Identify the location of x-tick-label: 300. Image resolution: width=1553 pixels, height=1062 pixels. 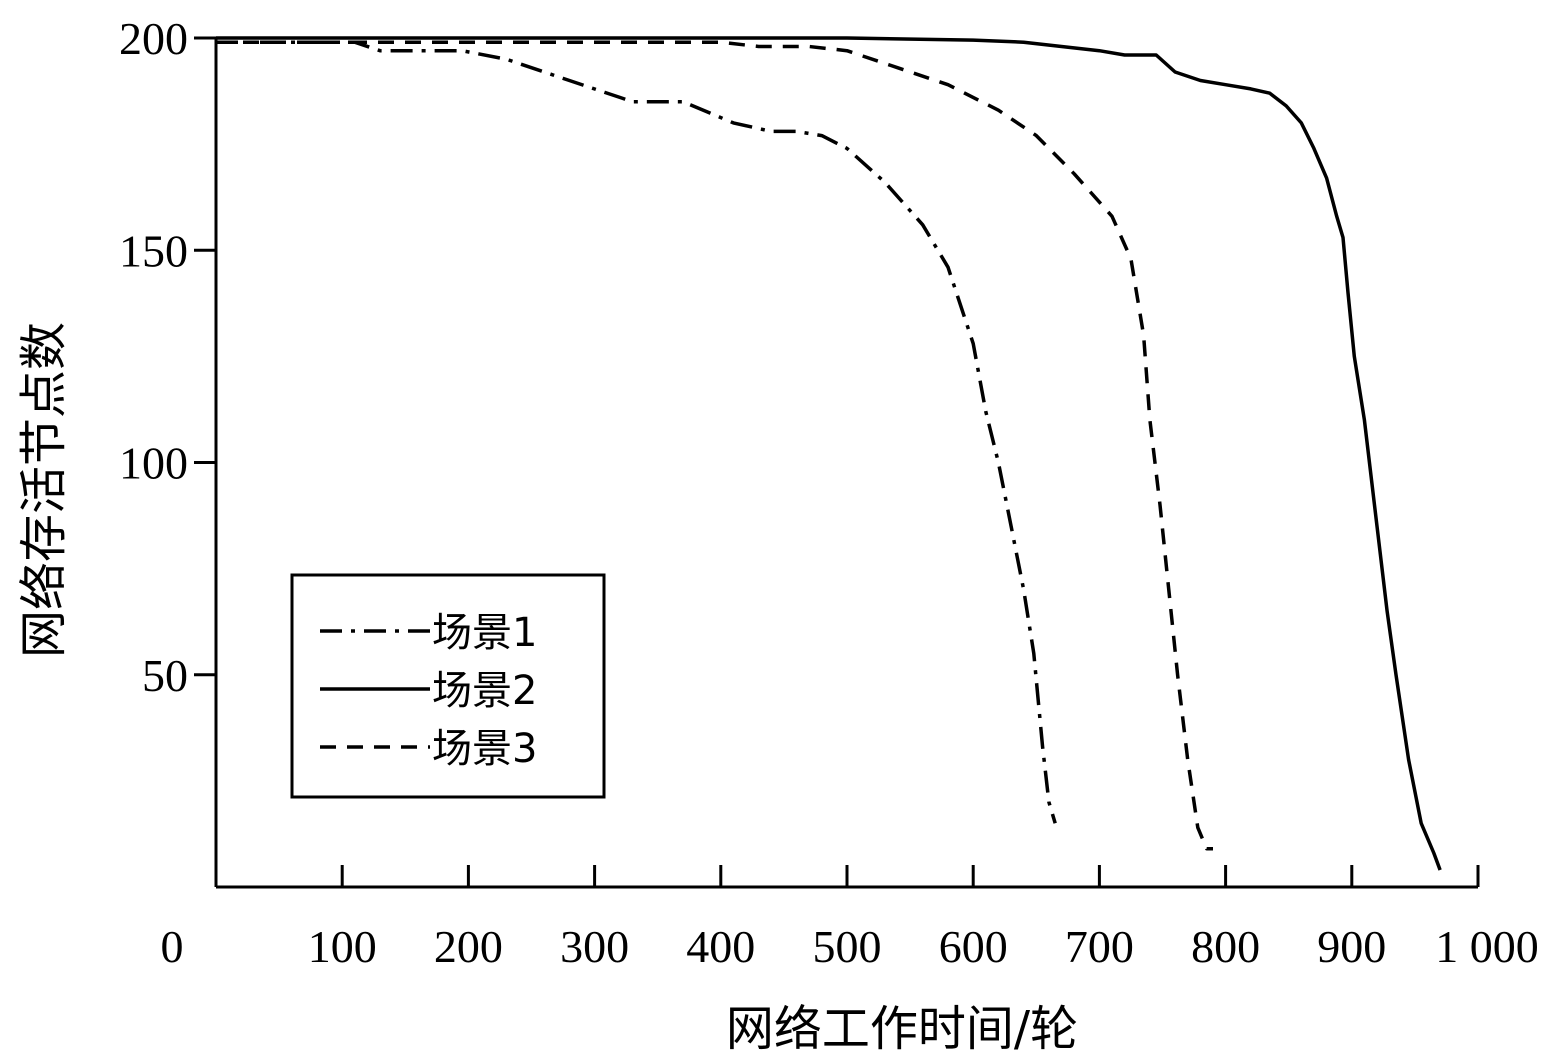
(594, 946).